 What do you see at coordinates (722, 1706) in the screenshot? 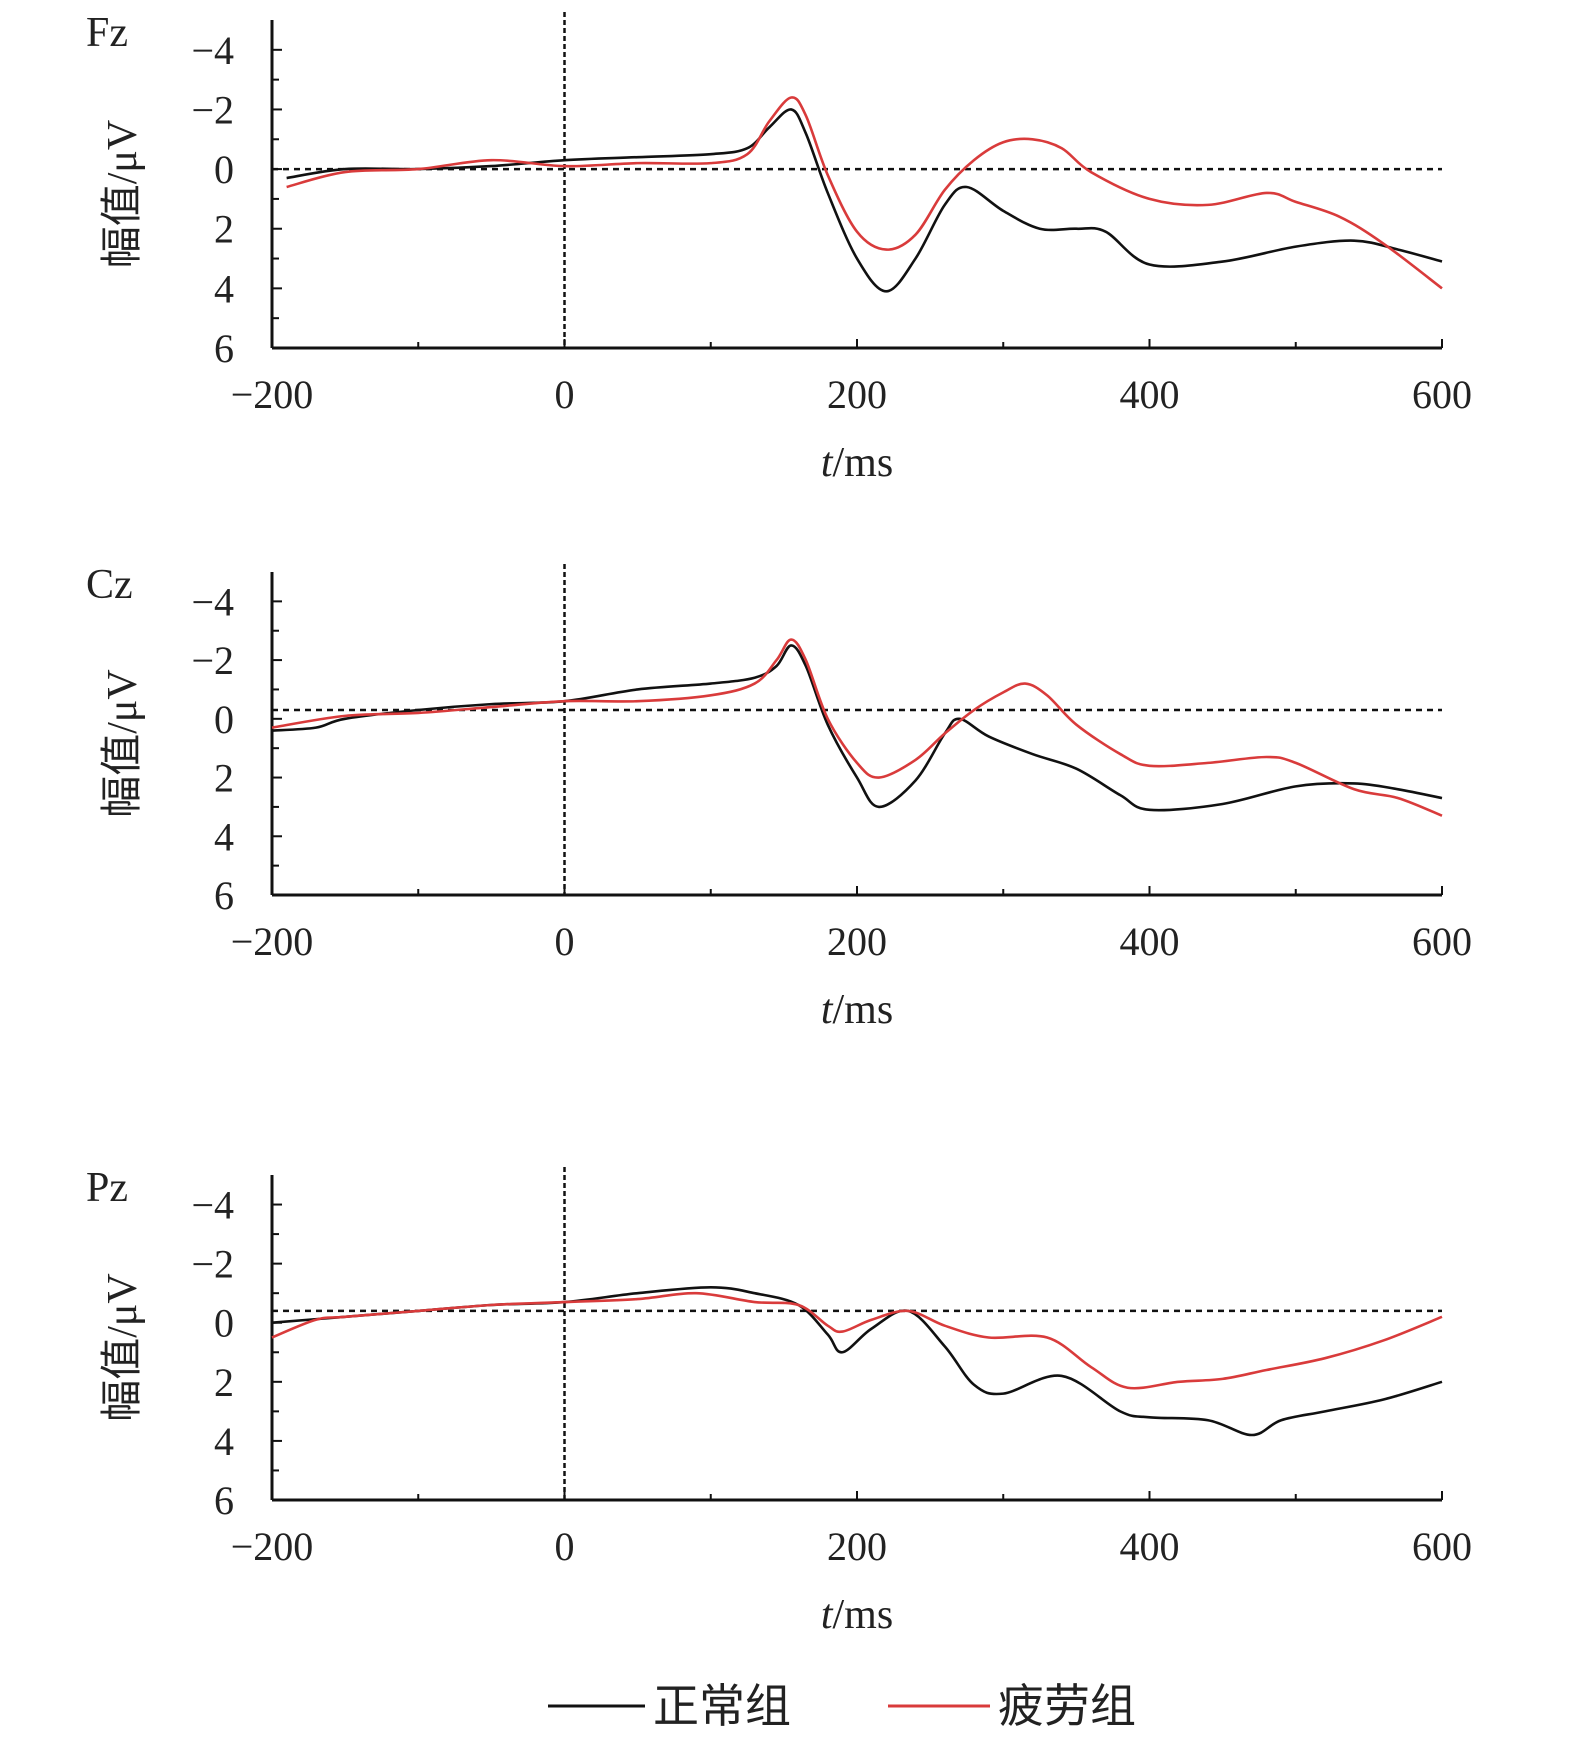
I see `legend-label: 正常组` at bounding box center [722, 1706].